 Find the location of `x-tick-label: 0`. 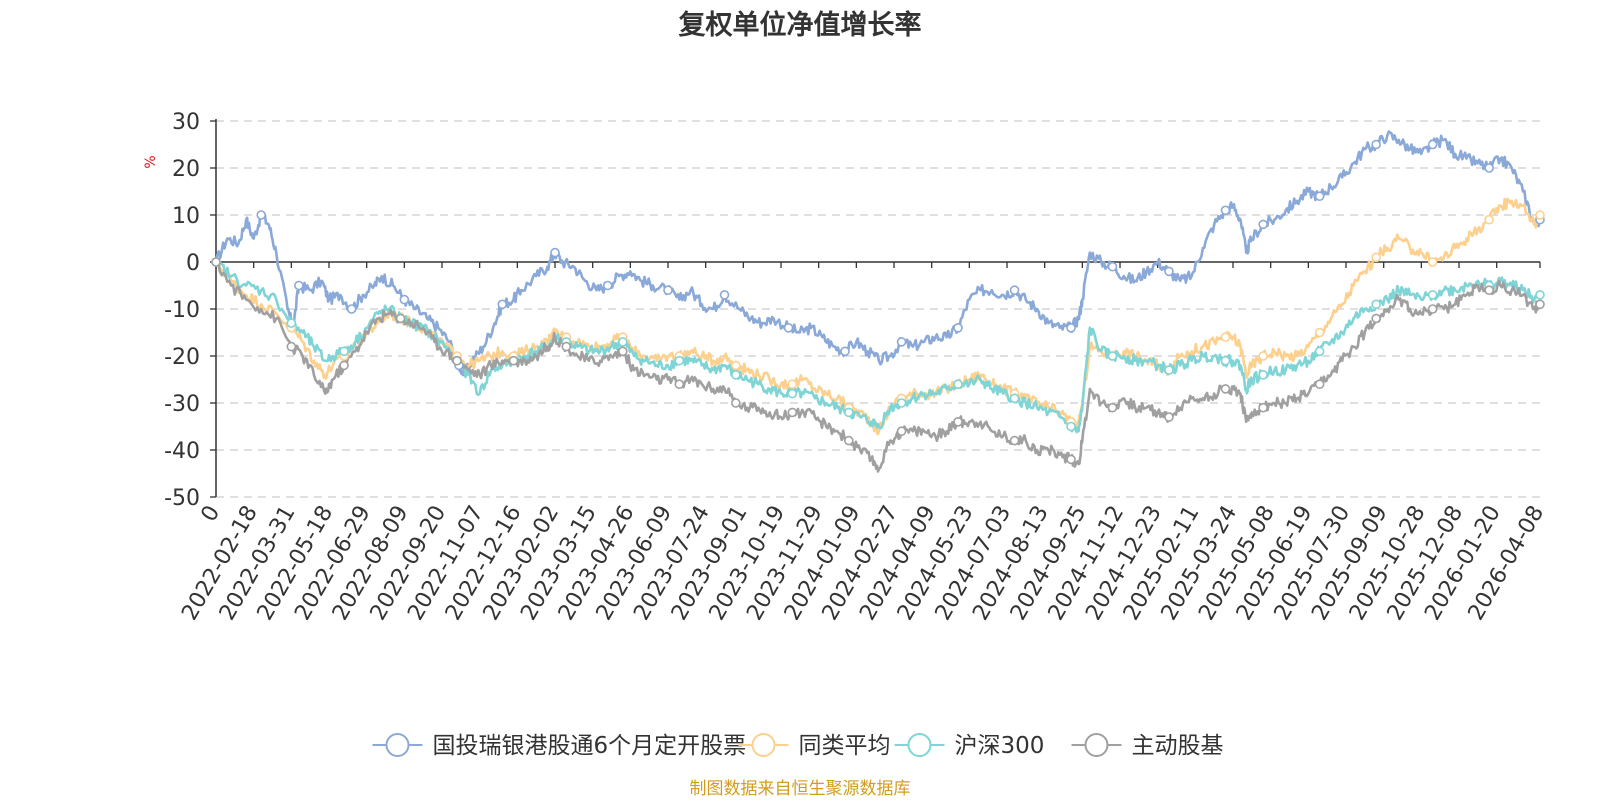

x-tick-label: 0 is located at coordinates (211, 514).